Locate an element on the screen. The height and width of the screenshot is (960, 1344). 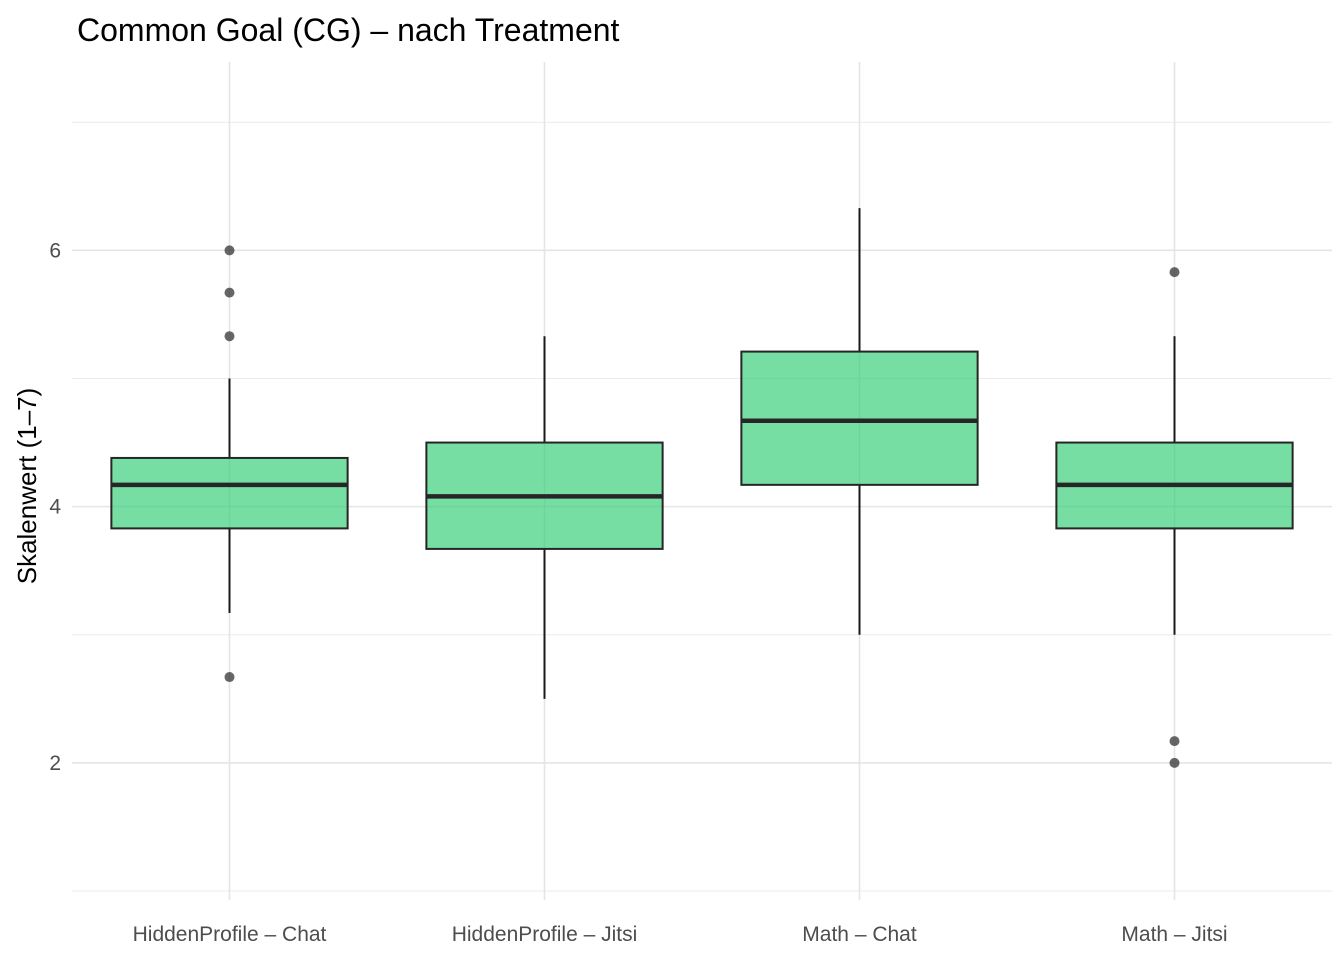
x-tick-label: HiddenProfile – Chat is located at coordinates (230, 934).